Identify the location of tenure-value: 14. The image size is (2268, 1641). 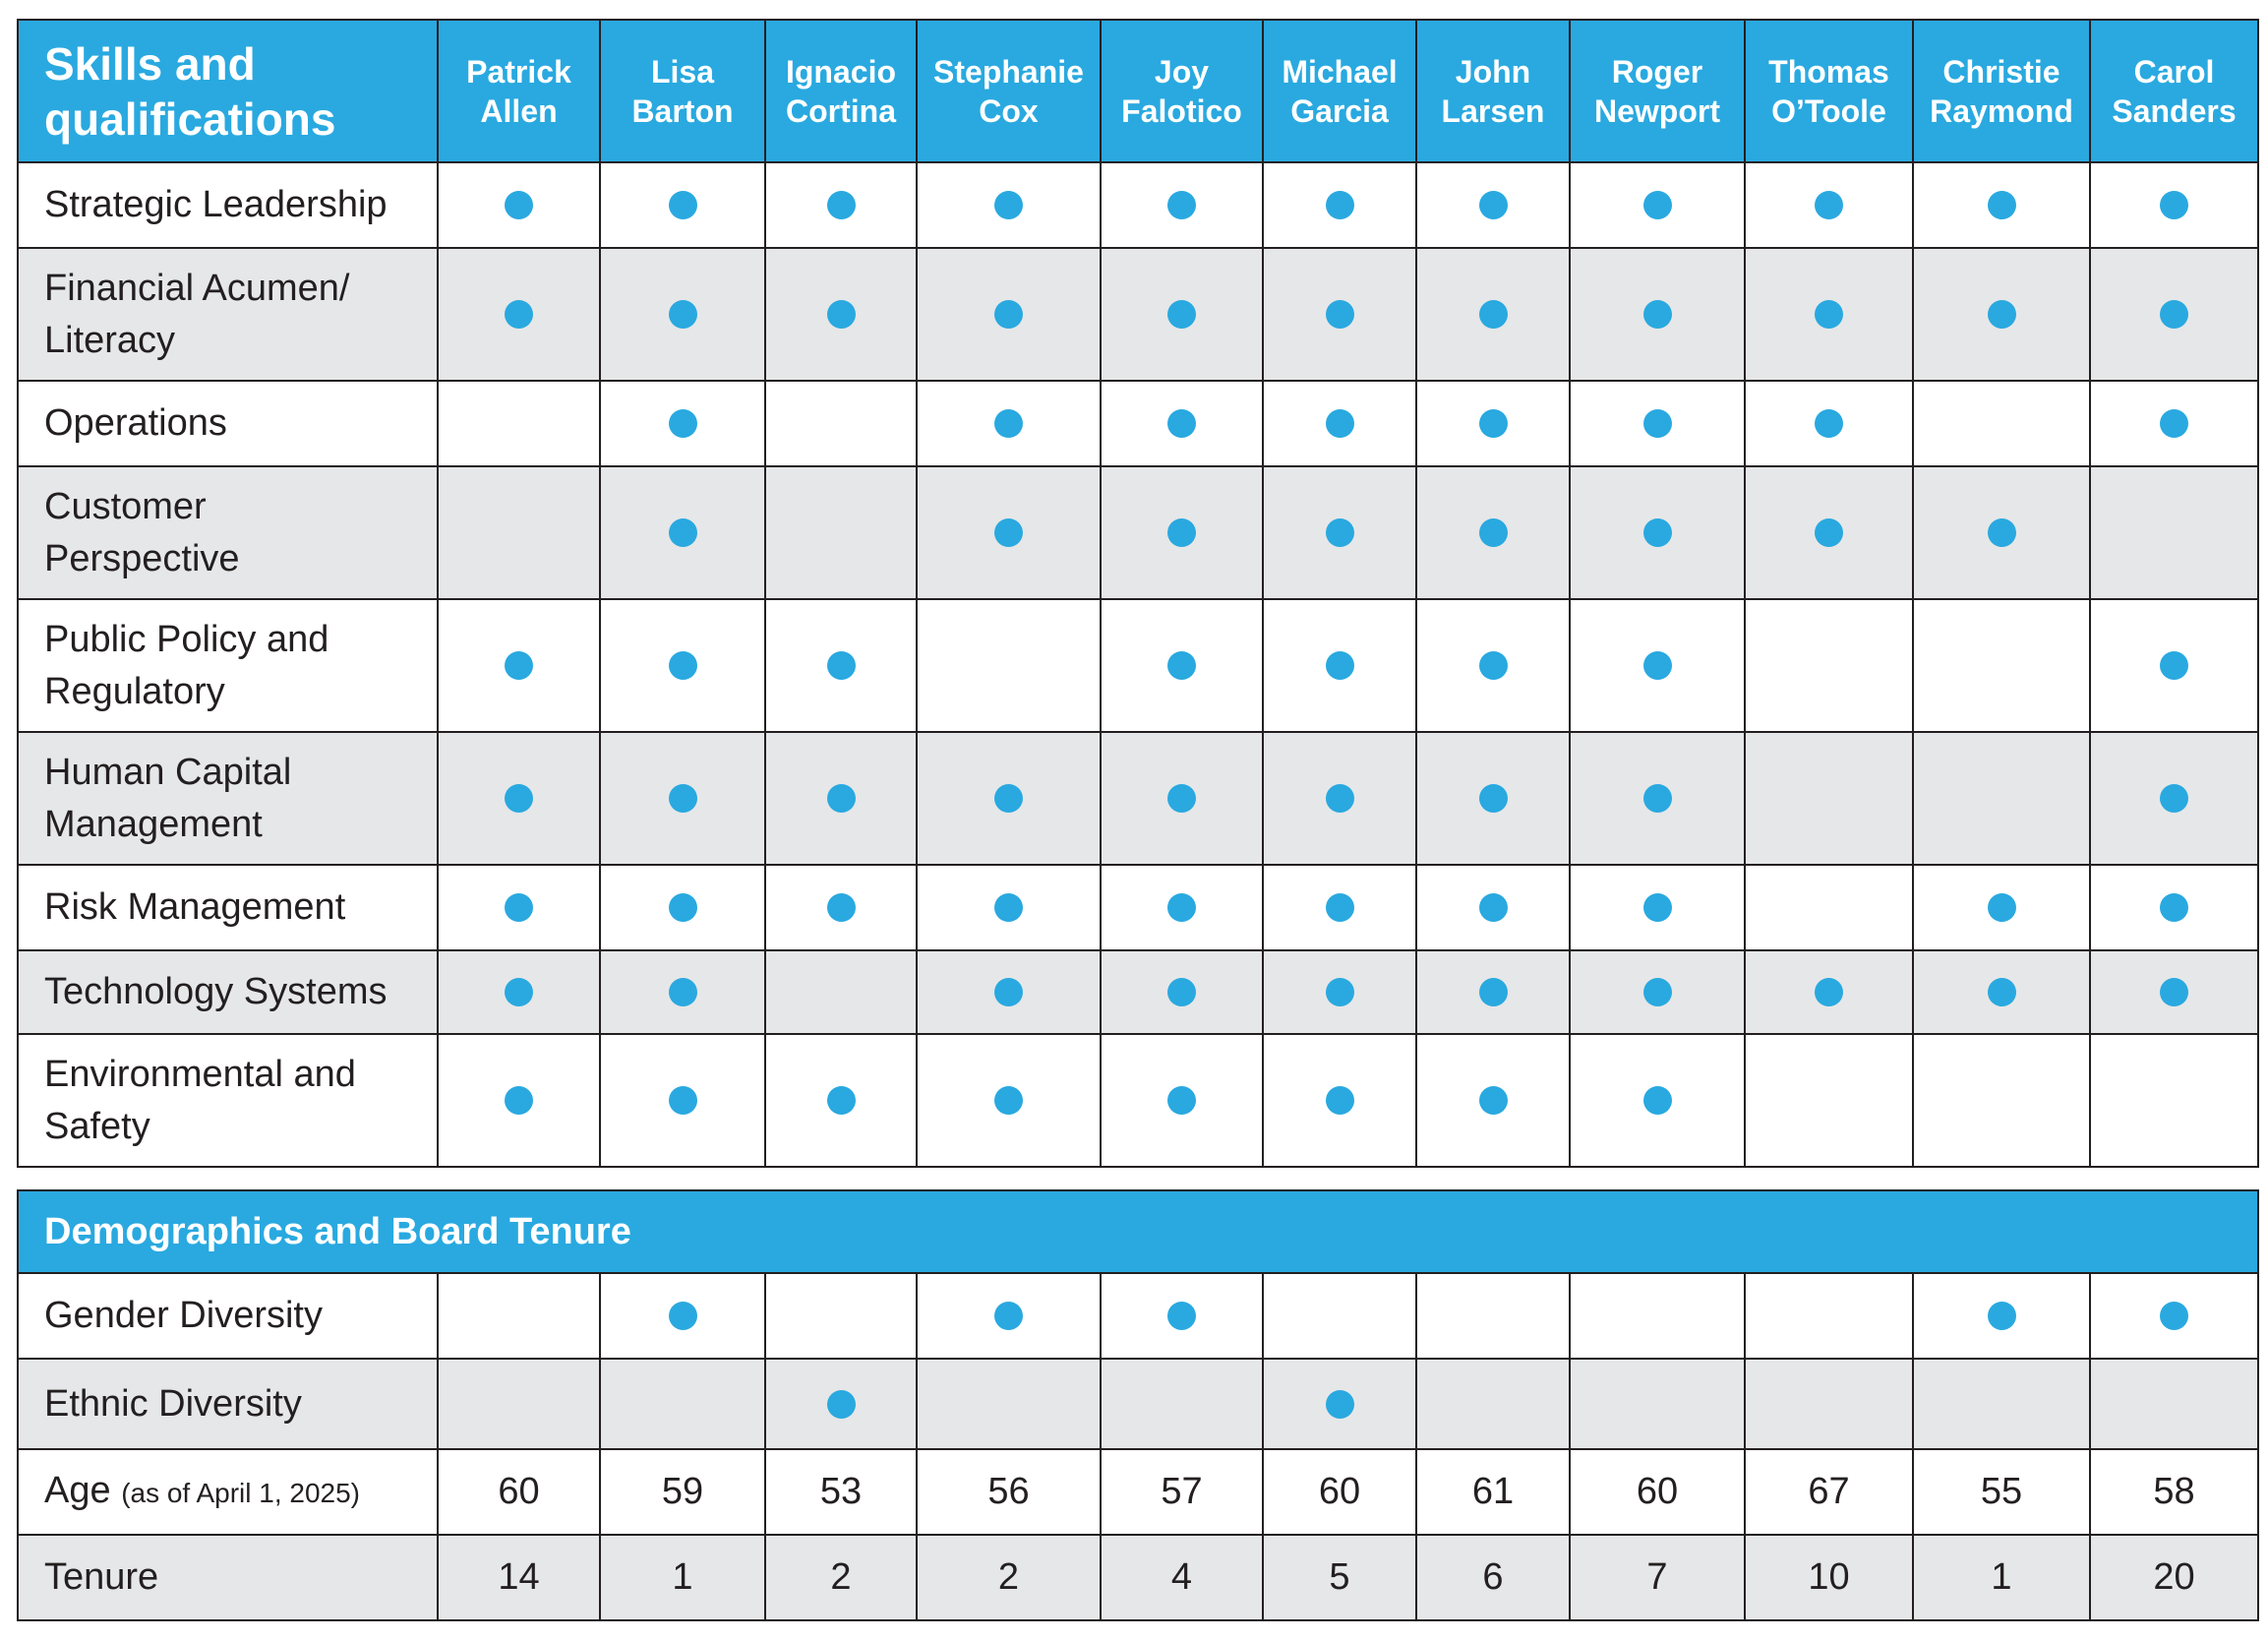
(519, 1577).